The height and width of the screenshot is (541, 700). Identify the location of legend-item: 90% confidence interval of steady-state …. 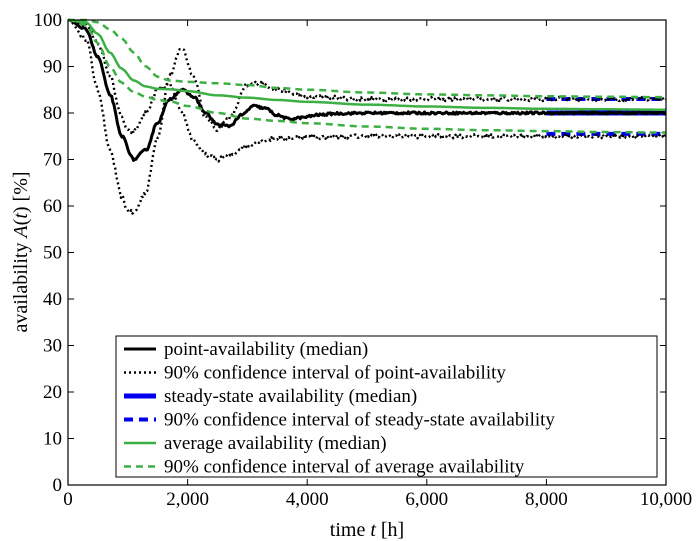
(339, 420).